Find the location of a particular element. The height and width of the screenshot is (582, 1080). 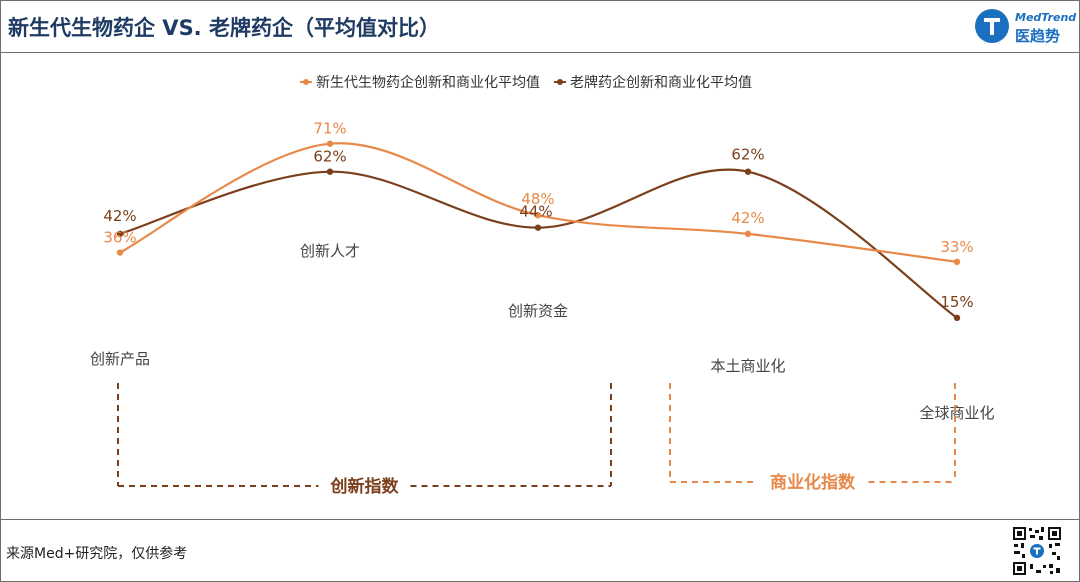

legend-label: 老牌药企创新和商业化平均值 is located at coordinates (661, 82).